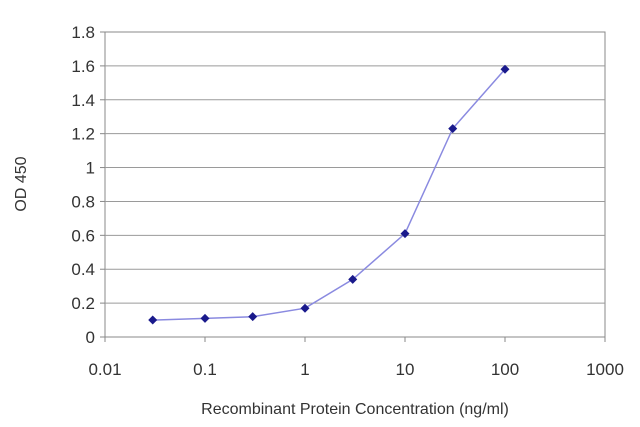  I want to click on y-tick-label: 1.2, so click(83, 134).